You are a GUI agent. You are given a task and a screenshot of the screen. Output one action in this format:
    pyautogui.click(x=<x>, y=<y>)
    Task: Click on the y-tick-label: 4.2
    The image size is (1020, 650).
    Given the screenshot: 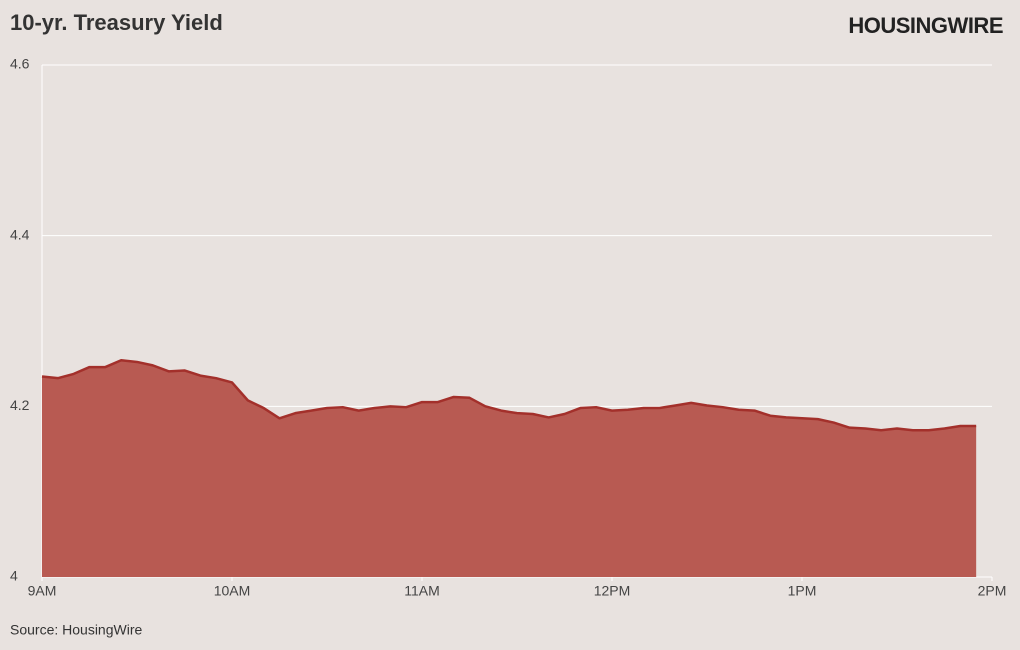 What is the action you would take?
    pyautogui.click(x=20, y=405)
    